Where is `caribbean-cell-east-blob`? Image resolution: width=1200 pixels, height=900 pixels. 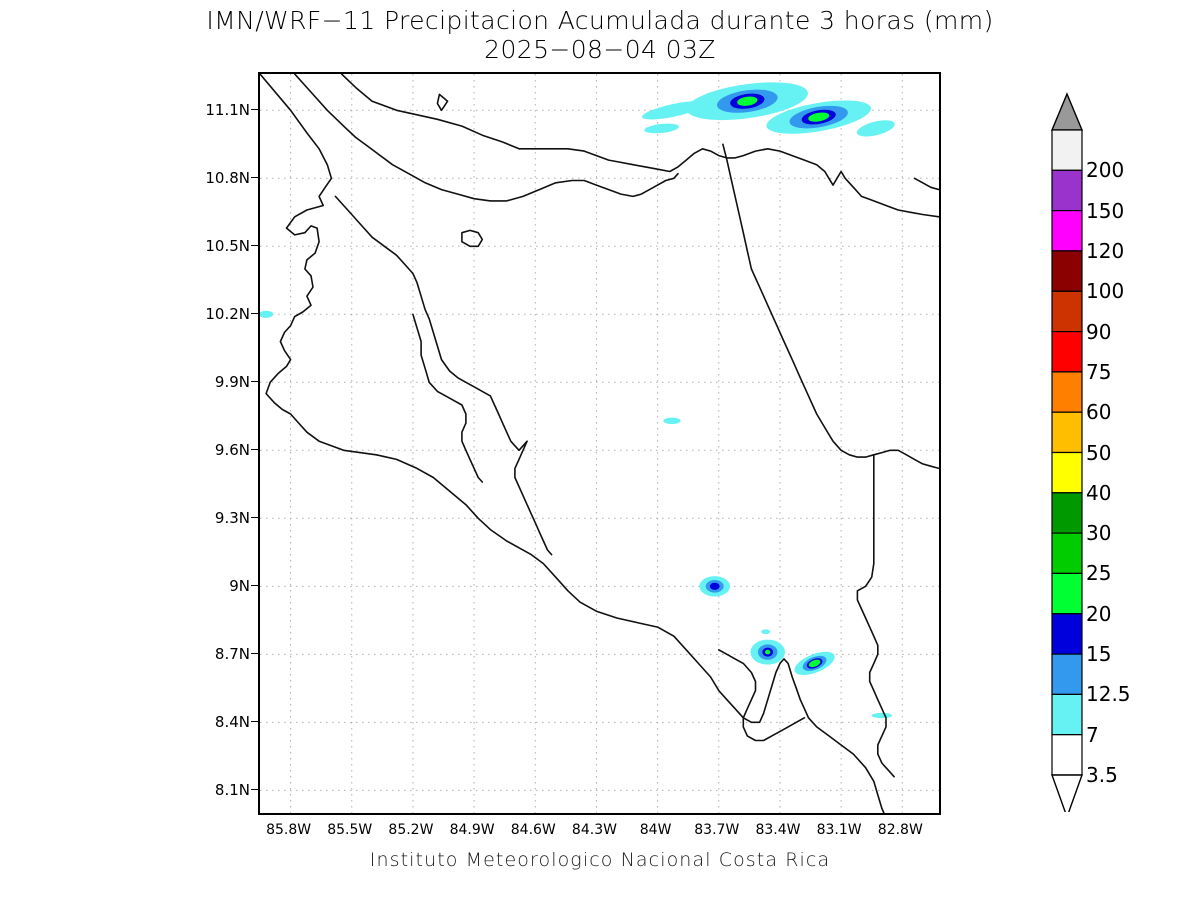
caribbean-cell-east-blob is located at coordinates (818, 117).